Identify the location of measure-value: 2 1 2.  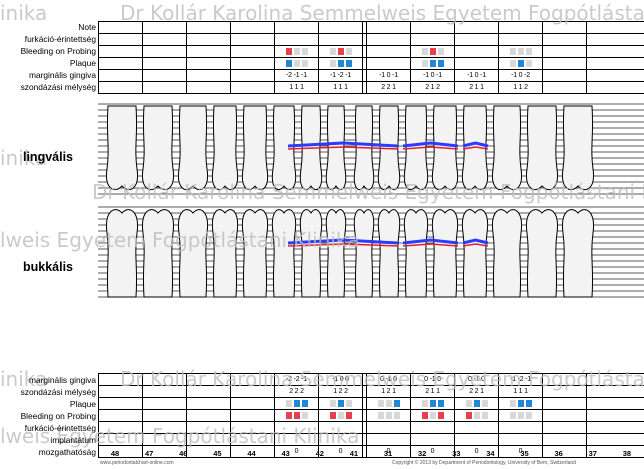
(432, 87).